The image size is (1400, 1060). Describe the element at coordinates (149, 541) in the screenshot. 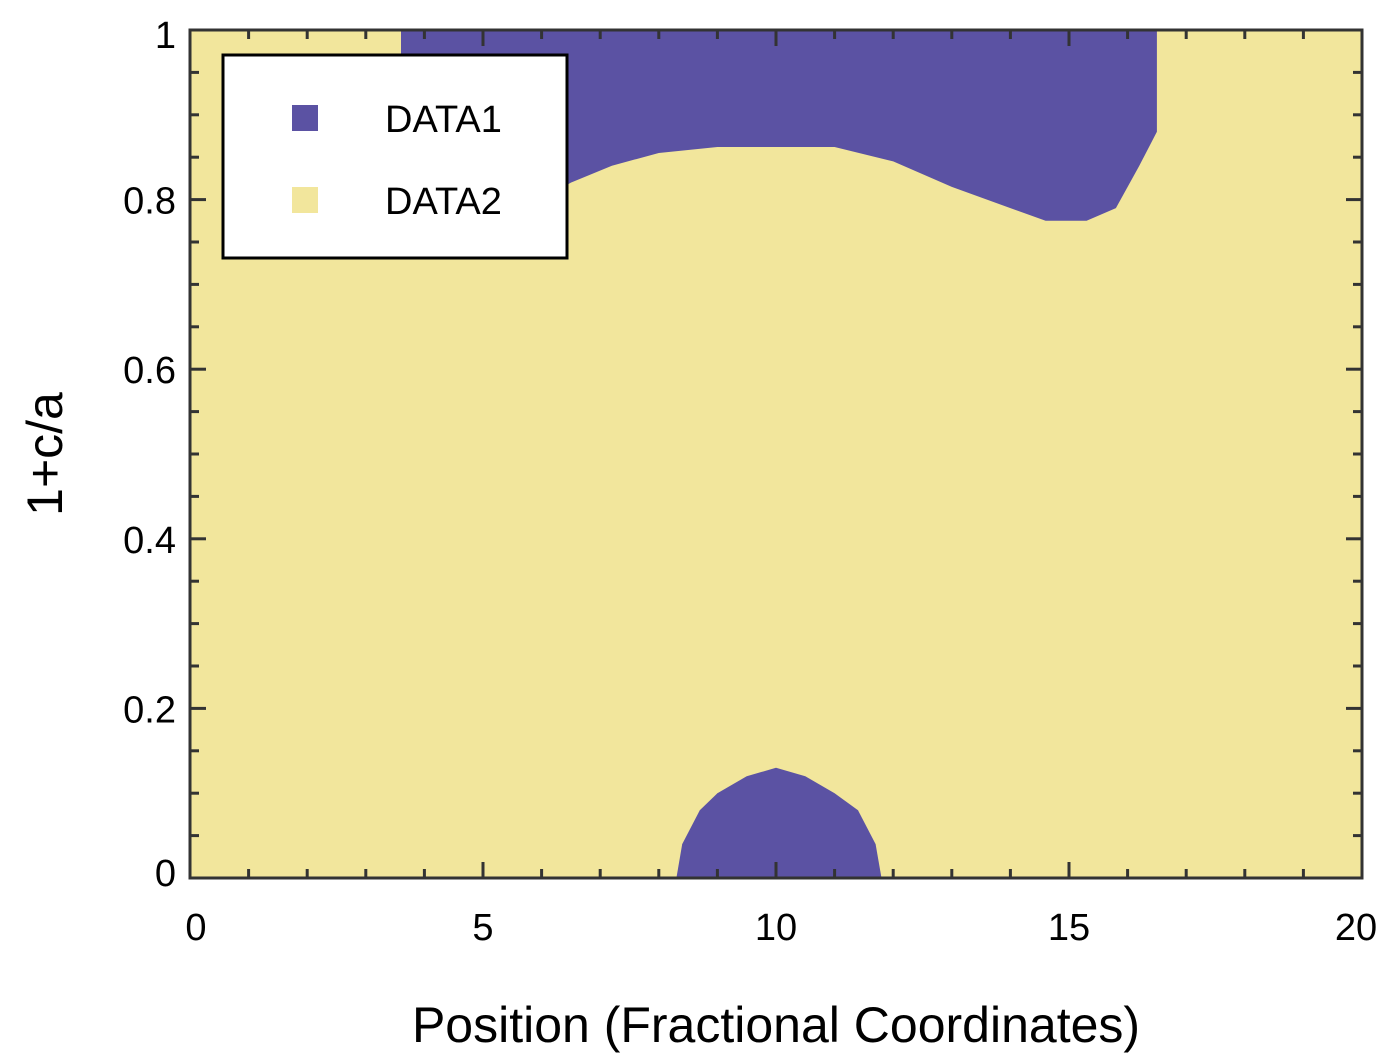

I see `y-tick-label: 0.4` at that location.